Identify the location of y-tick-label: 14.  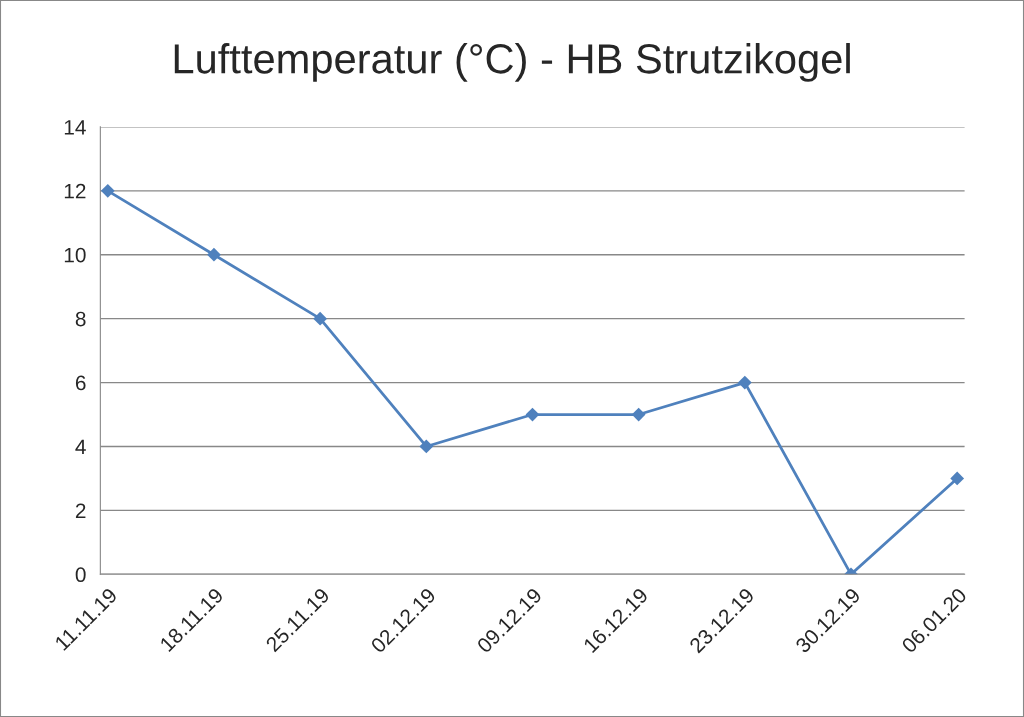
(75, 127).